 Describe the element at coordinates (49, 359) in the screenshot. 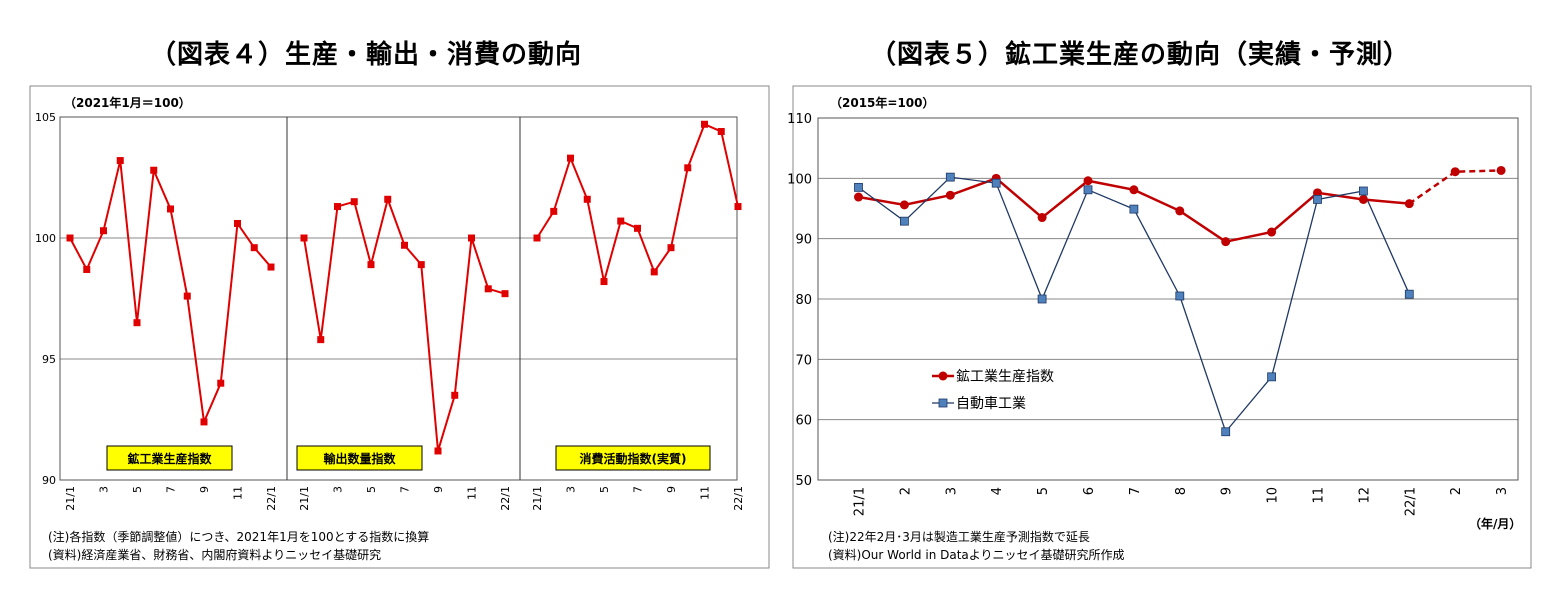

I see `figure4-y-tick-label: 95` at that location.